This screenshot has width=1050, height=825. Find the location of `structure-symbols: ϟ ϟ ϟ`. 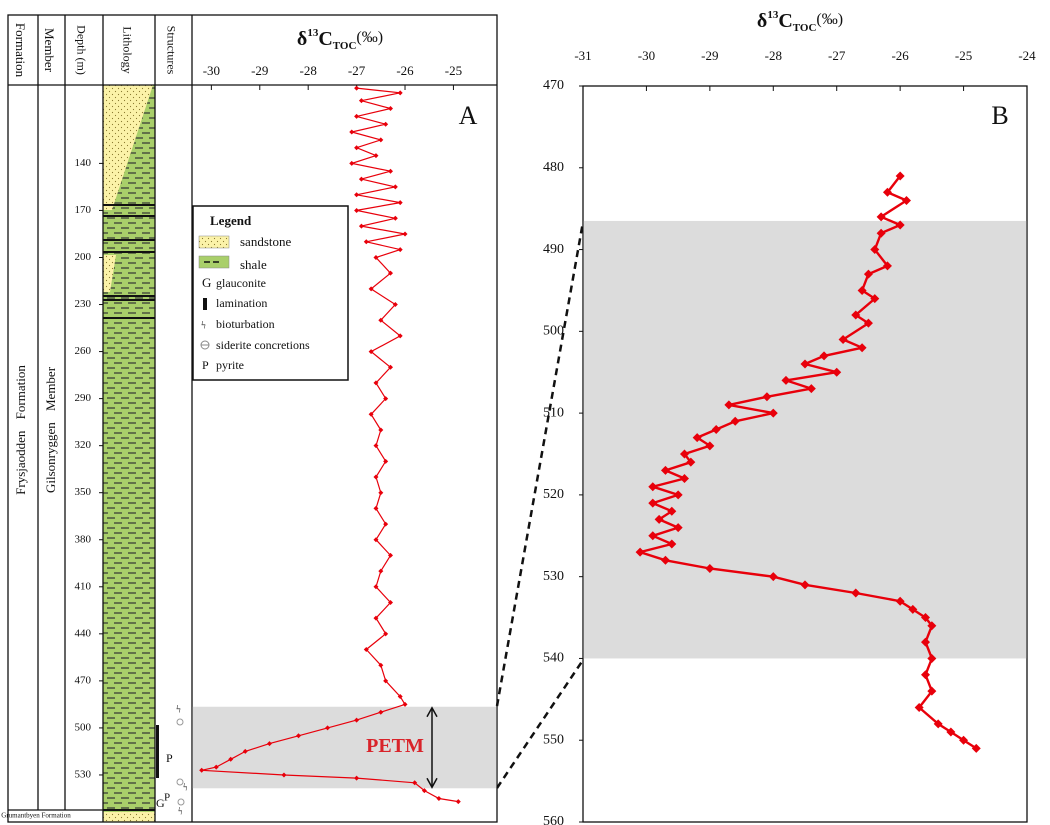

structure-symbols: ϟ ϟ ϟ is located at coordinates (182, 761).